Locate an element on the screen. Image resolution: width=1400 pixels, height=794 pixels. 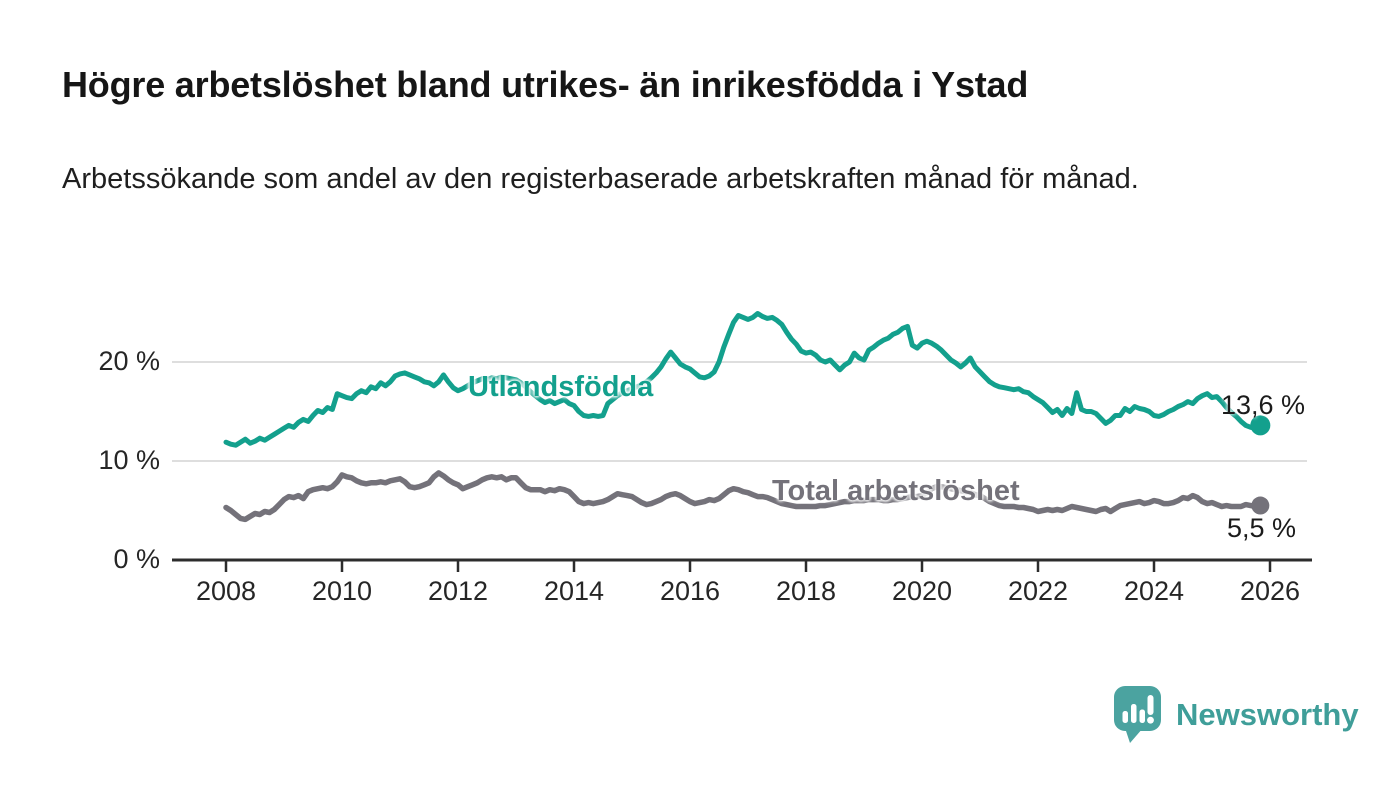
x-axis-label-2016: 2016 is located at coordinates (690, 591).